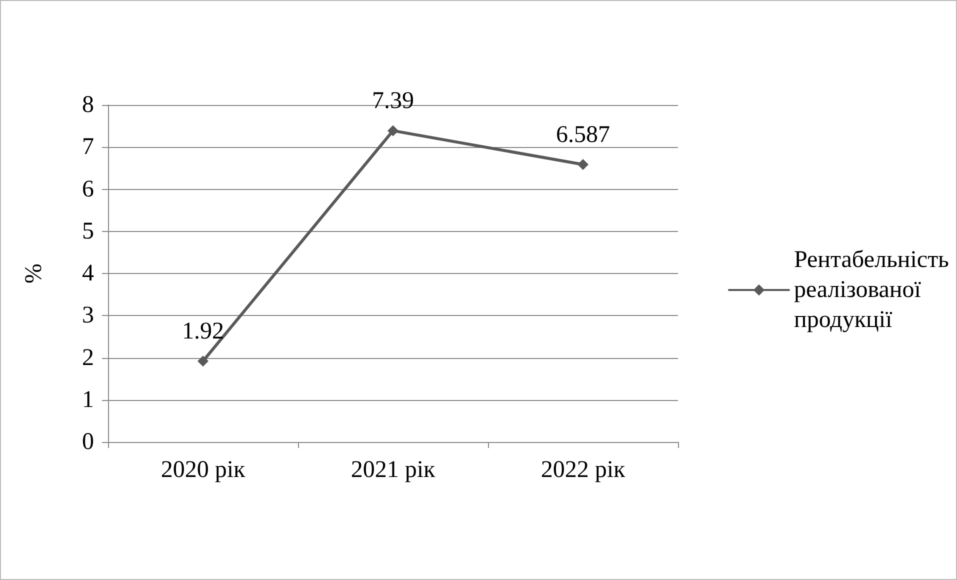 The height and width of the screenshot is (580, 957). What do you see at coordinates (88, 357) in the screenshot?
I see `y-tick-label: 2` at bounding box center [88, 357].